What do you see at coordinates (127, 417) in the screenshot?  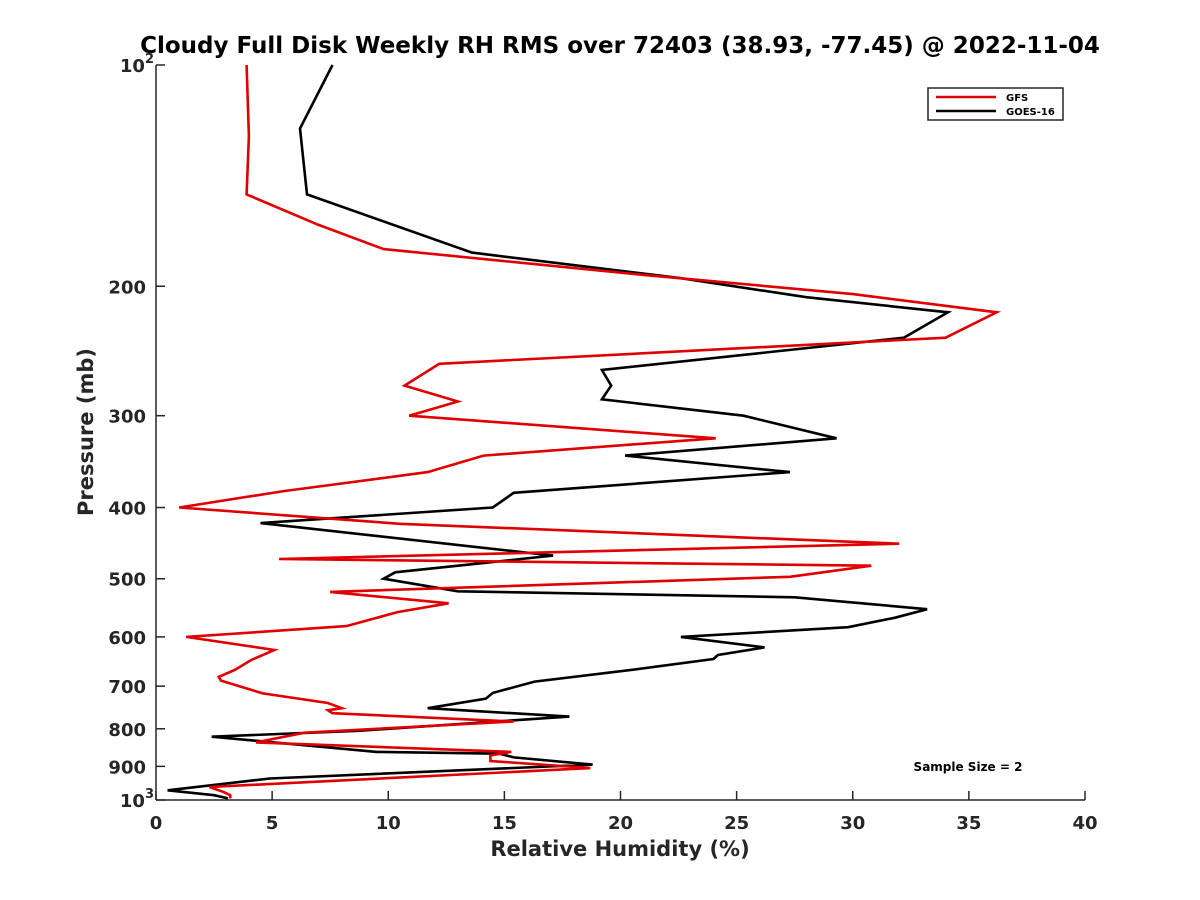 I see `y-tick-label: 300` at bounding box center [127, 417].